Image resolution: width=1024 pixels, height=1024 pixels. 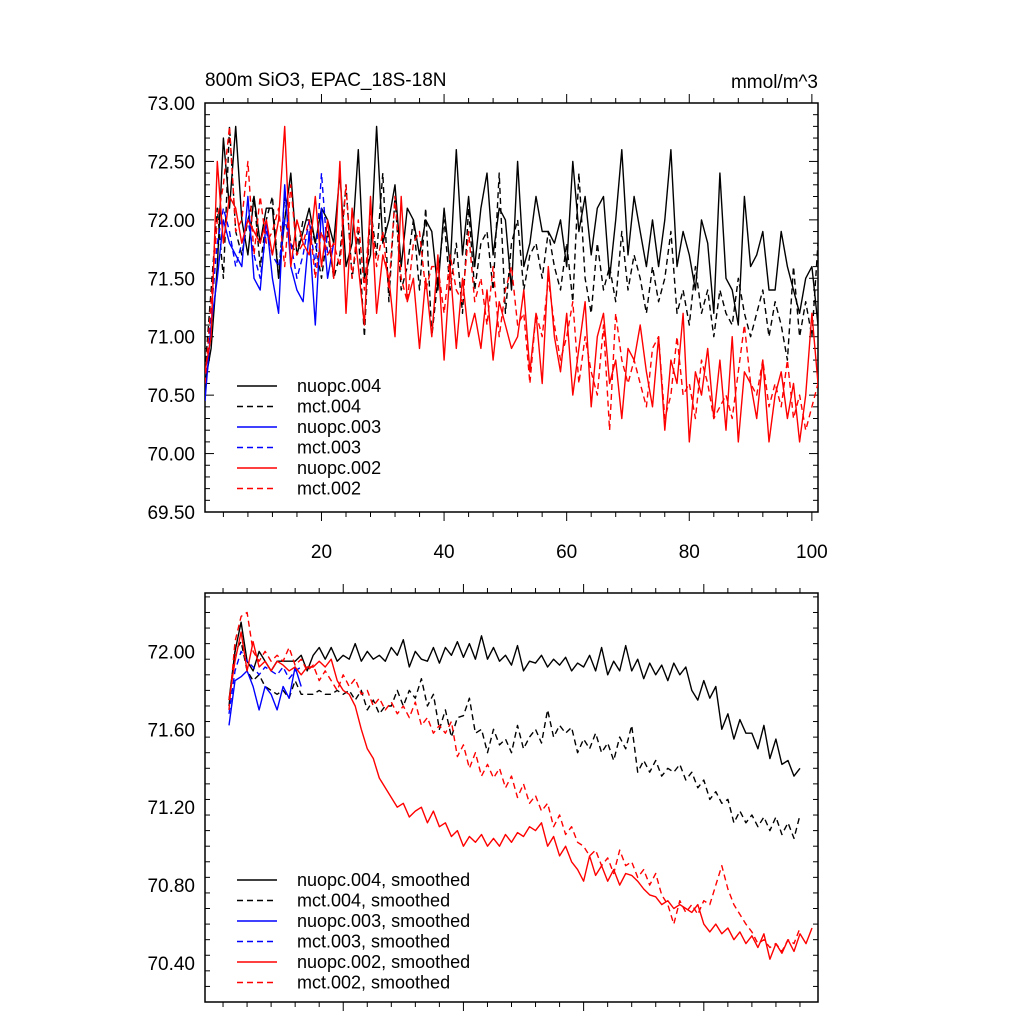 What do you see at coordinates (373, 942) in the screenshot?
I see `legend-label: mct.003, smoothed` at bounding box center [373, 942].